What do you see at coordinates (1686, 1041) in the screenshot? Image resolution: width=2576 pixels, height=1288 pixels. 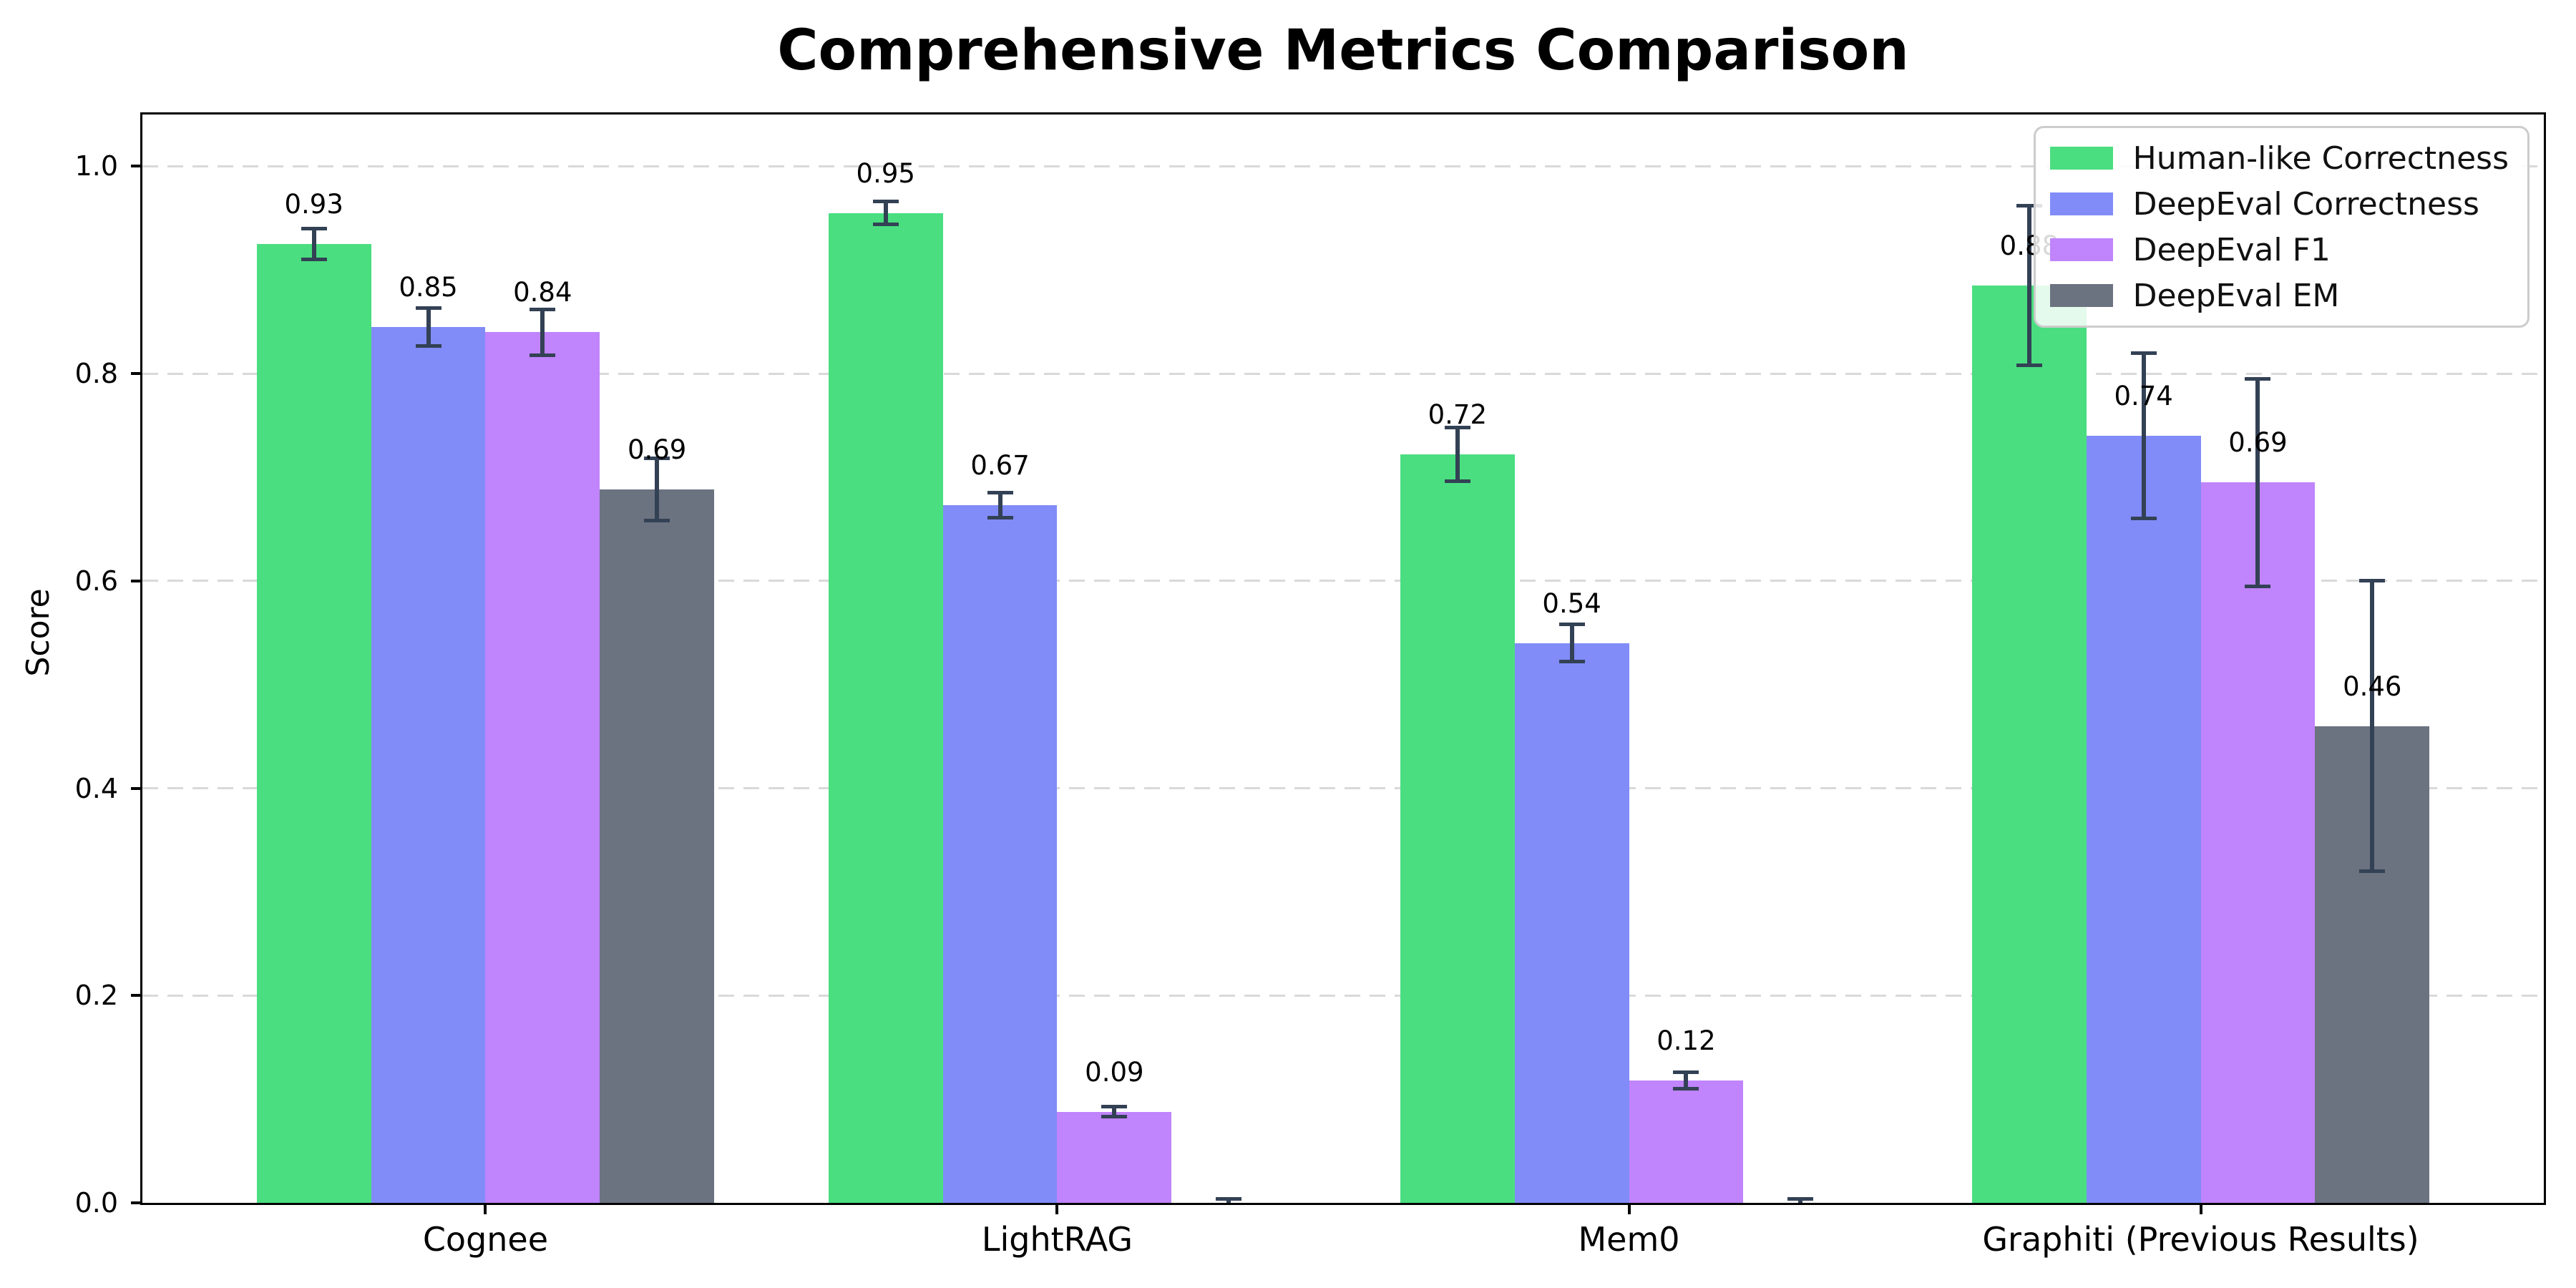 I see `value-label: 0.12` at bounding box center [1686, 1041].